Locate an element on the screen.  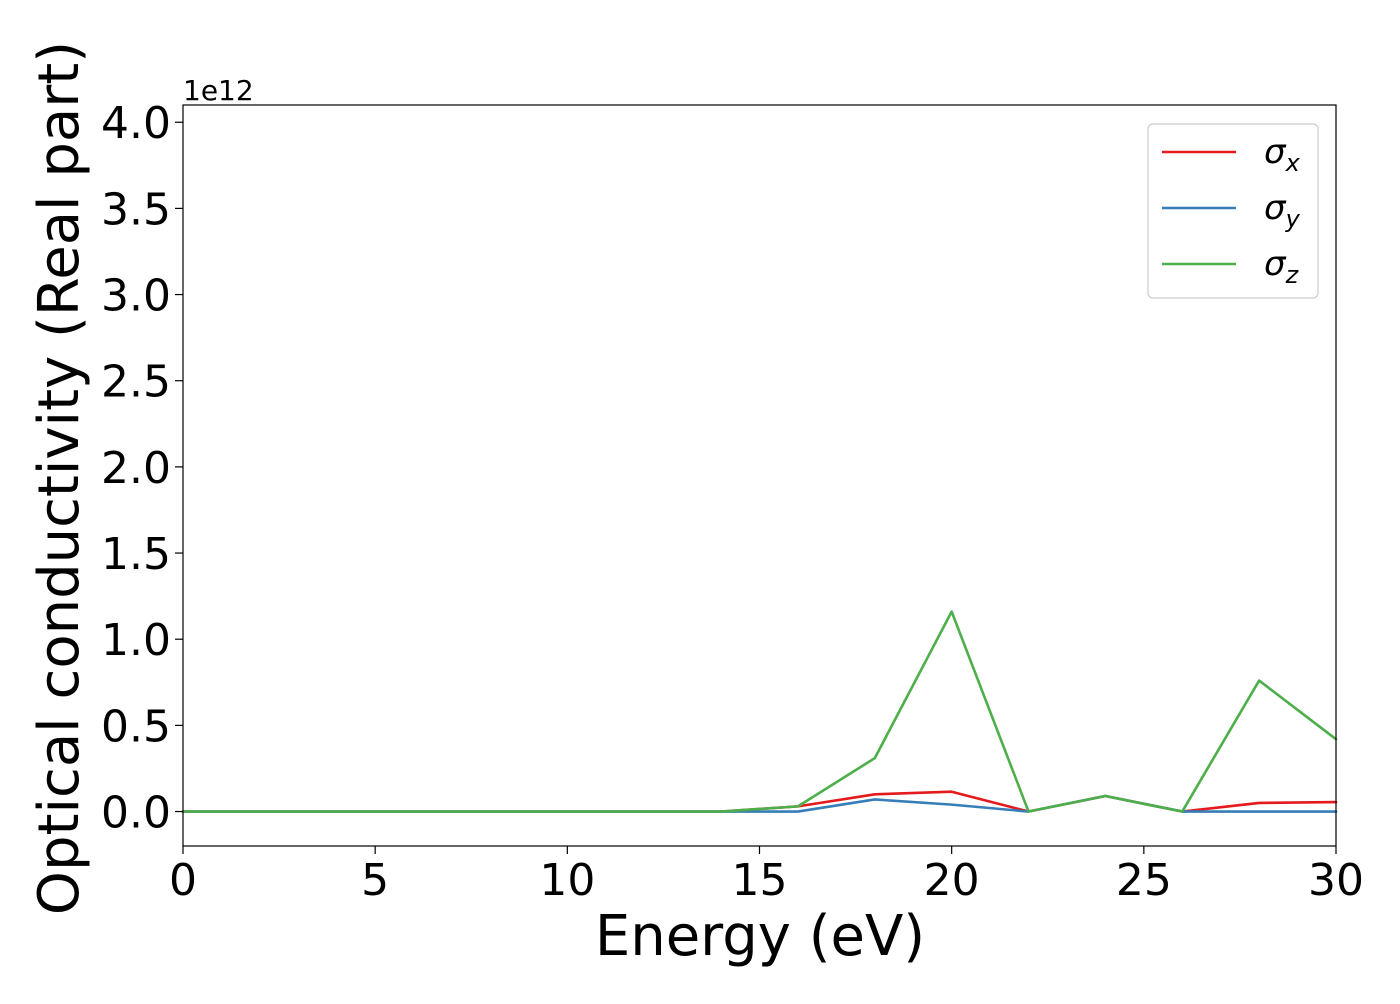
legend-box is located at coordinates (1233, 211).